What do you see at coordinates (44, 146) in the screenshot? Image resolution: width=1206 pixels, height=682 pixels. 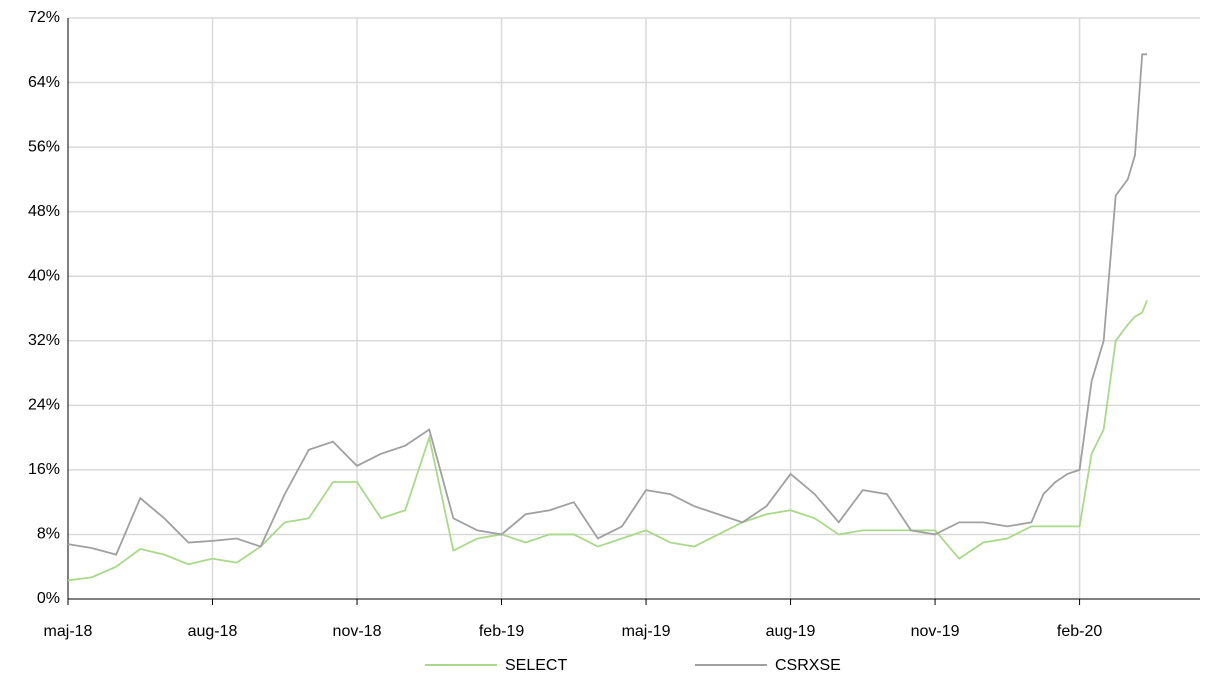 I see `y-tick-label: 56%` at bounding box center [44, 146].